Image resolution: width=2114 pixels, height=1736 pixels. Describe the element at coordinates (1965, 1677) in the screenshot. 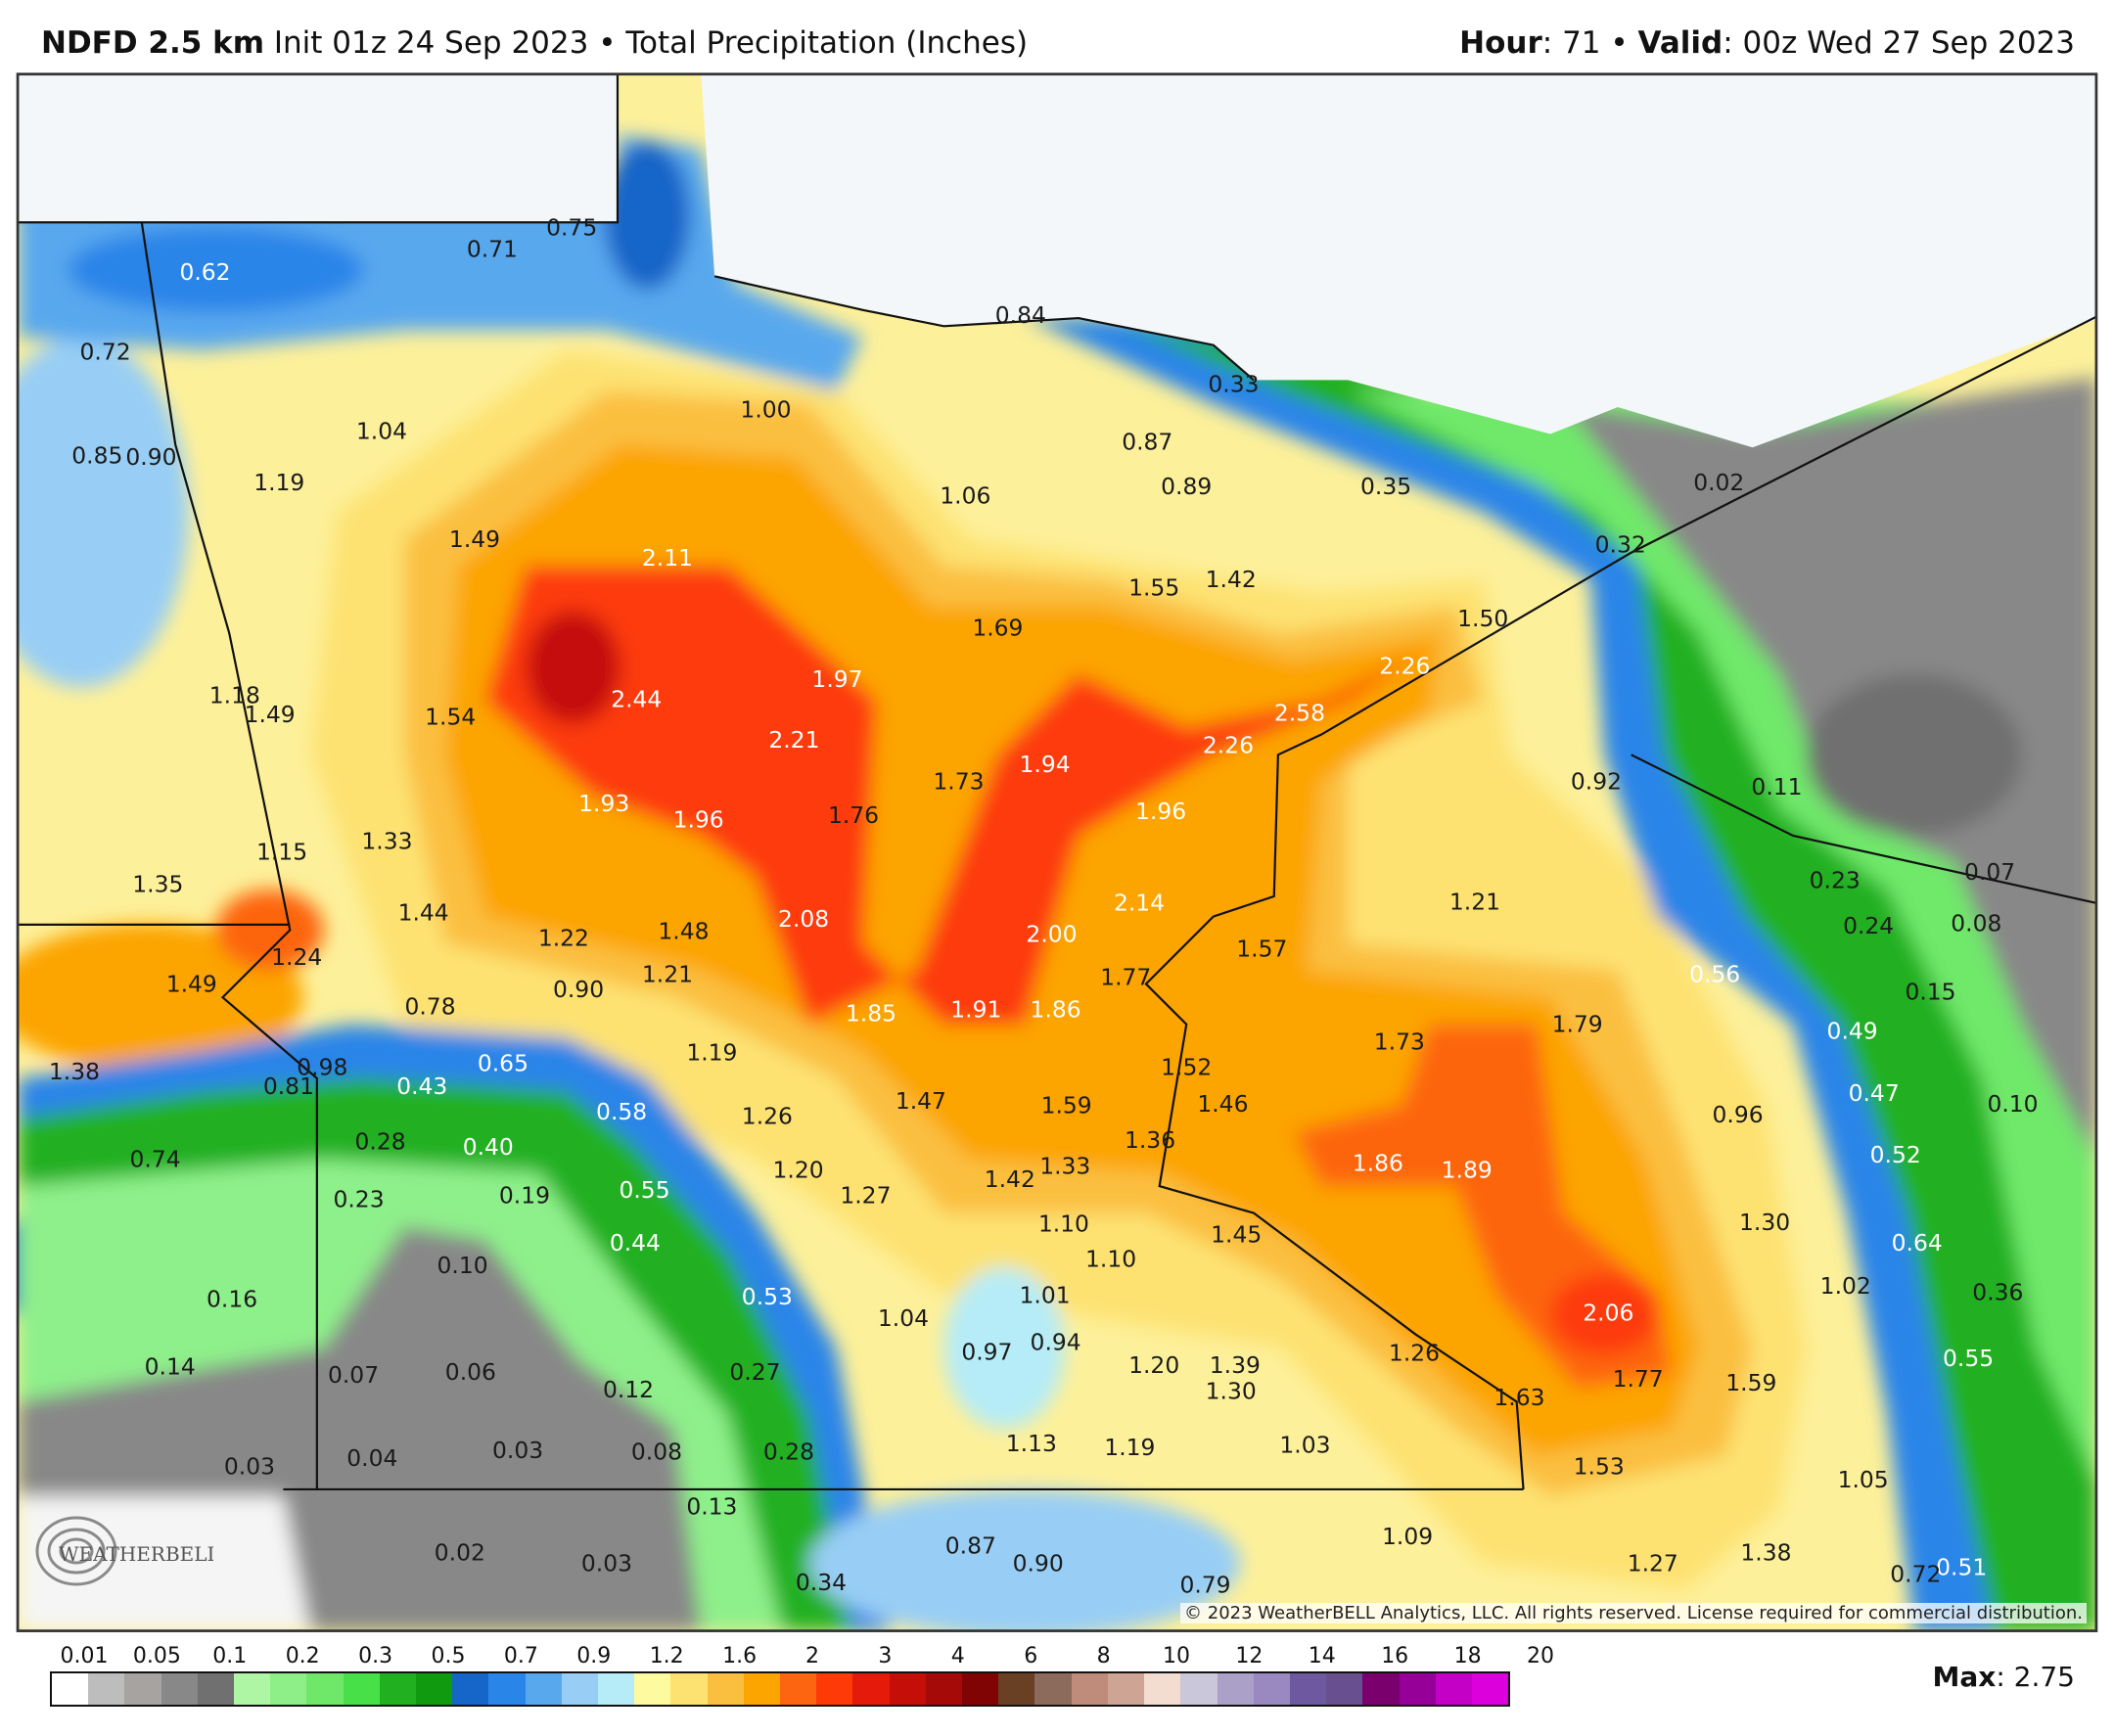

I see `max-label: Max` at that location.